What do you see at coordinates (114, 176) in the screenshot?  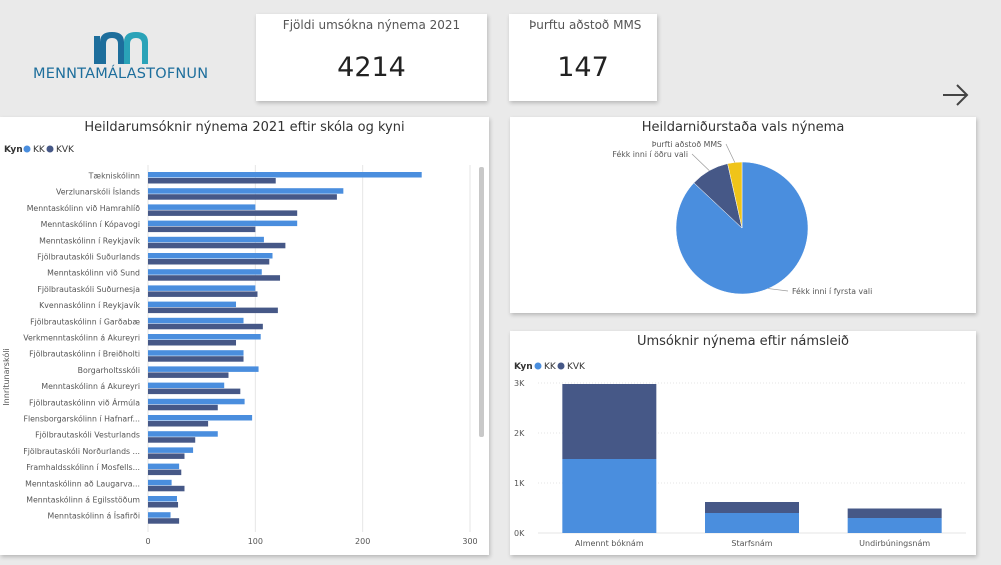 I see `category-label: Tækniskólinn` at bounding box center [114, 176].